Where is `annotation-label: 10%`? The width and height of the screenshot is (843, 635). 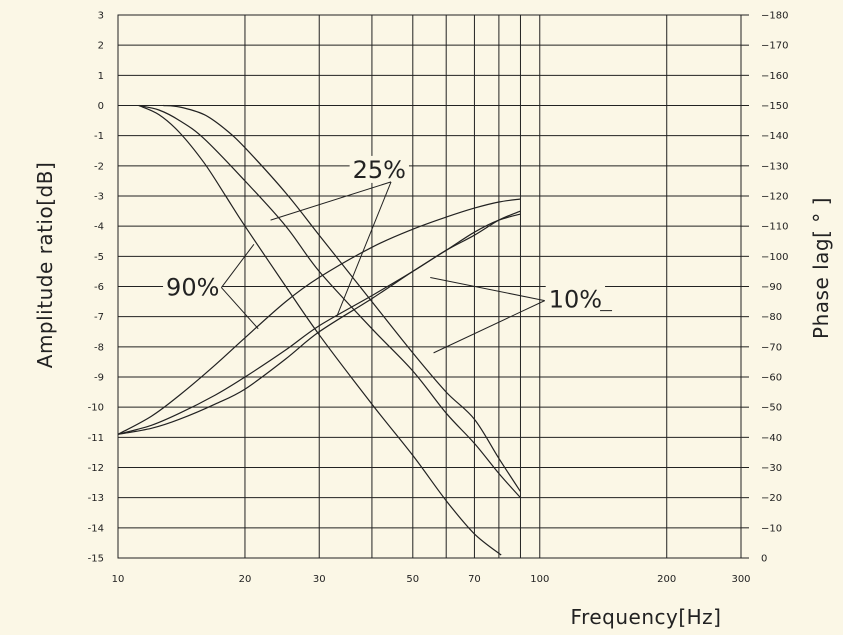
annotation-label: 10% is located at coordinates (575, 300).